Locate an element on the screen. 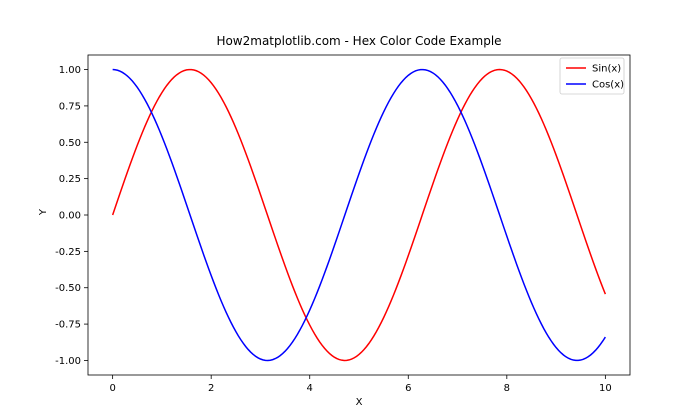 The height and width of the screenshot is (420, 700). legend-box is located at coordinates (592, 76).